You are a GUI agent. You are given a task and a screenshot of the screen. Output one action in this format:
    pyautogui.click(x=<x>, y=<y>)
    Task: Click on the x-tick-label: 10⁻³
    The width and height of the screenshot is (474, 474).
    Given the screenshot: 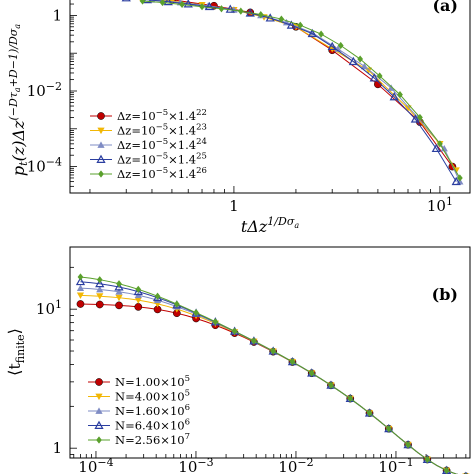 What is the action you would take?
    pyautogui.click(x=195, y=465)
    